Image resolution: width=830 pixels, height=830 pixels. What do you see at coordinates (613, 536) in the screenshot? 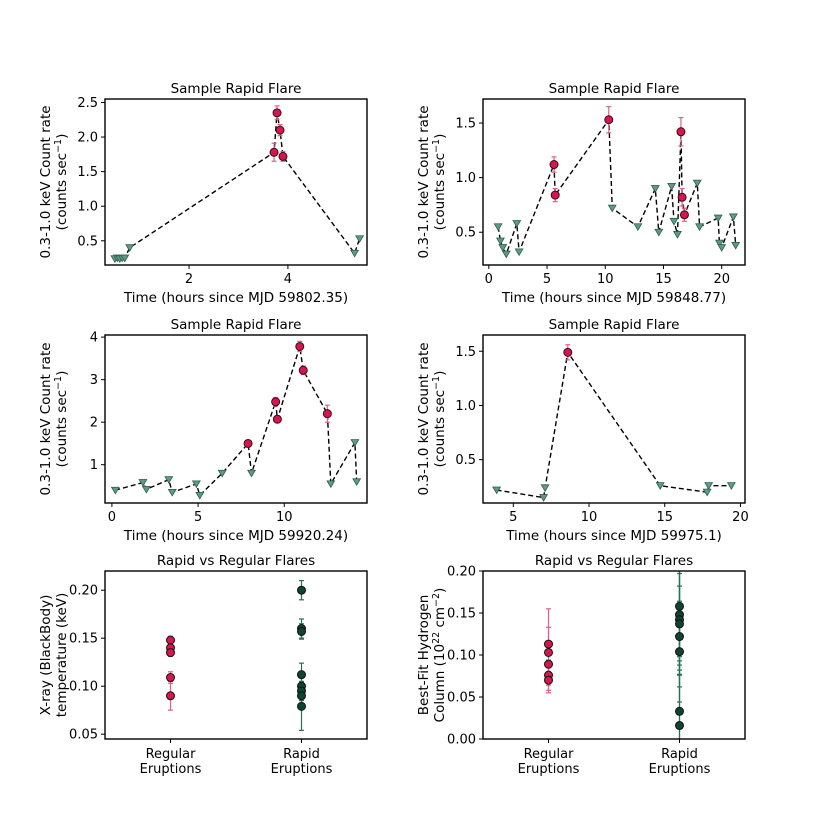
I see `x-axis-label: Time (hours since MJD 59975.1)` at bounding box center [613, 536].